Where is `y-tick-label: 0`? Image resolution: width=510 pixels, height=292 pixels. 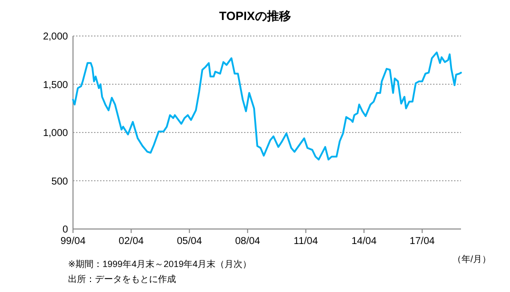 y-tick-label: 0 is located at coordinates (65, 230).